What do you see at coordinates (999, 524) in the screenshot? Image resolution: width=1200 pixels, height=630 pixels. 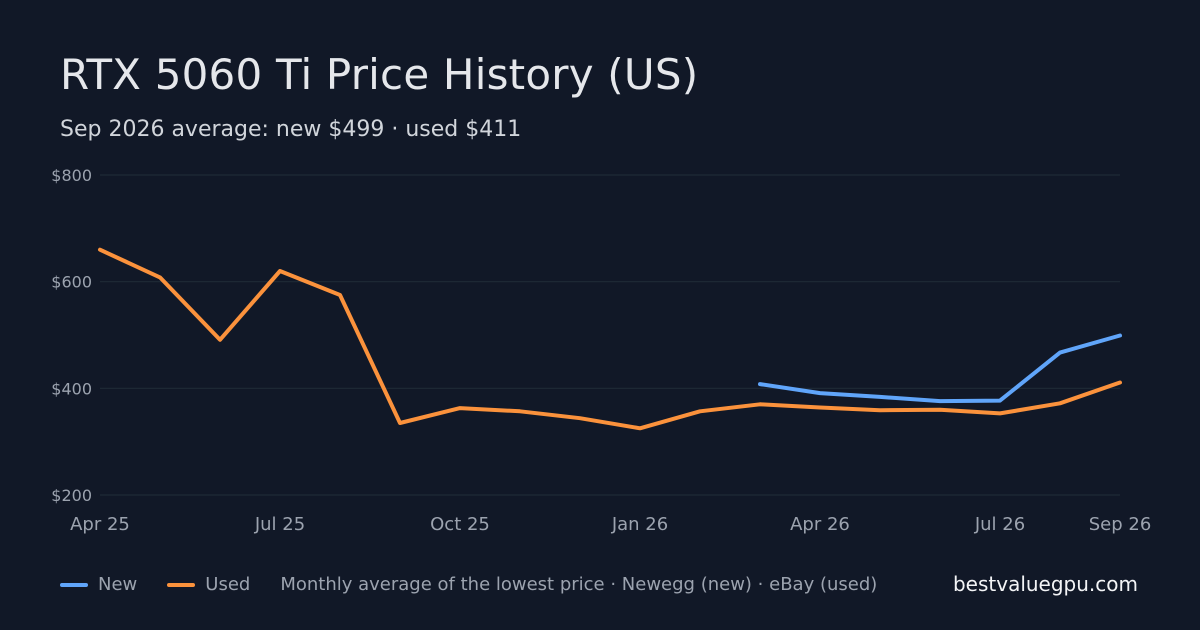 I see `x-tick-label: Jul 26` at bounding box center [999, 524].